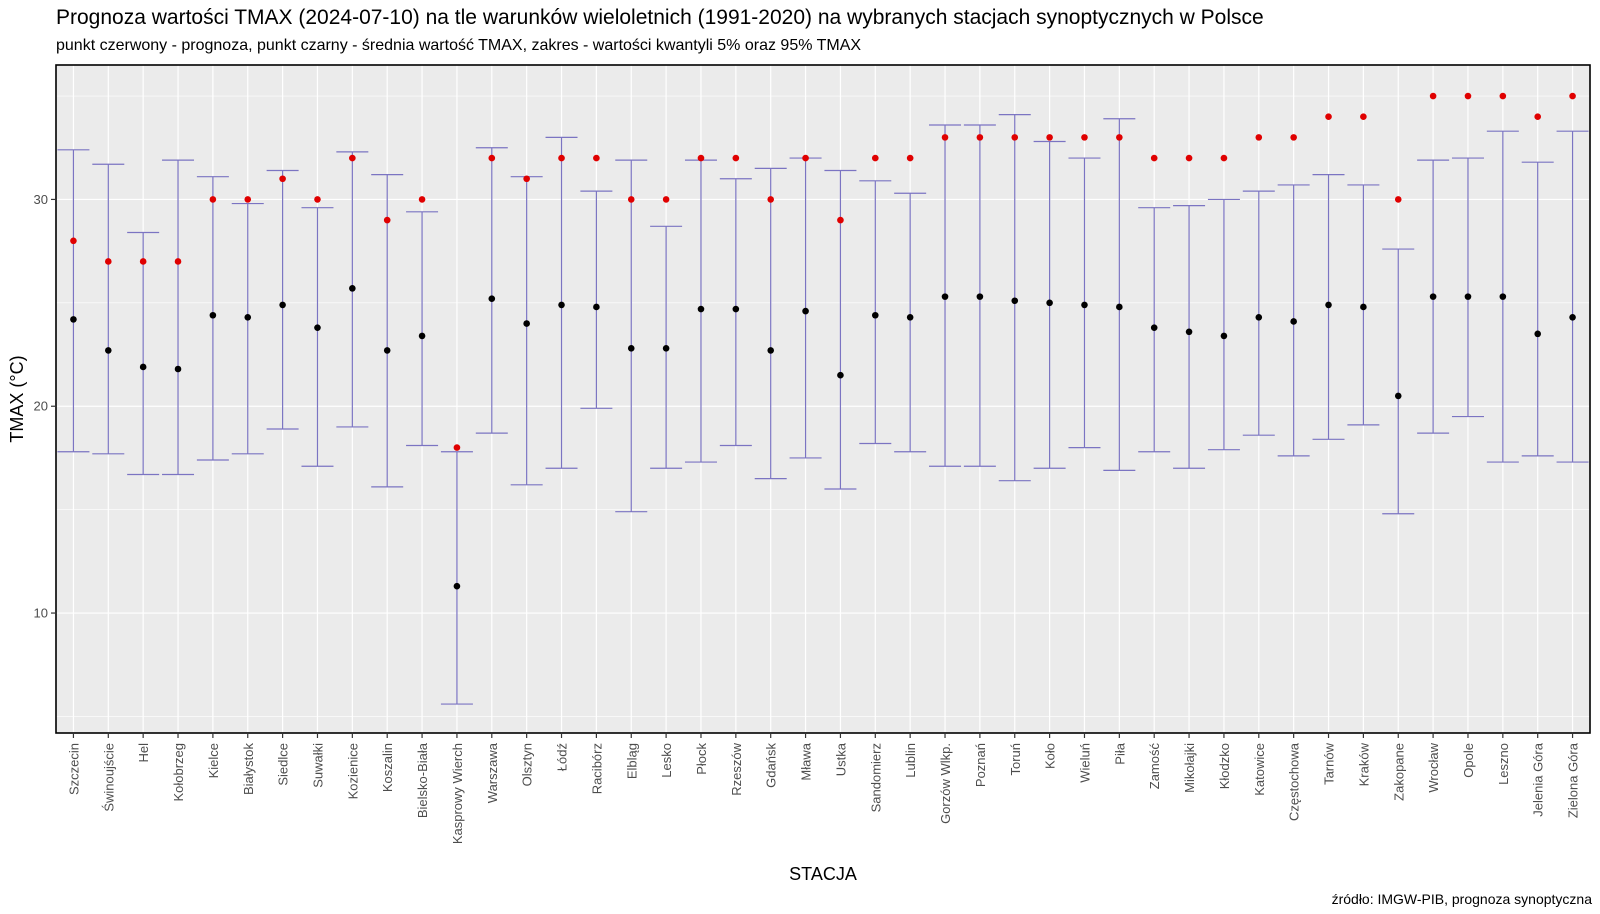 Image resolution: width=1600 pixels, height=914 pixels. What do you see at coordinates (1398, 772) in the screenshot?
I see `x-tick-label: Zakopane` at bounding box center [1398, 772].